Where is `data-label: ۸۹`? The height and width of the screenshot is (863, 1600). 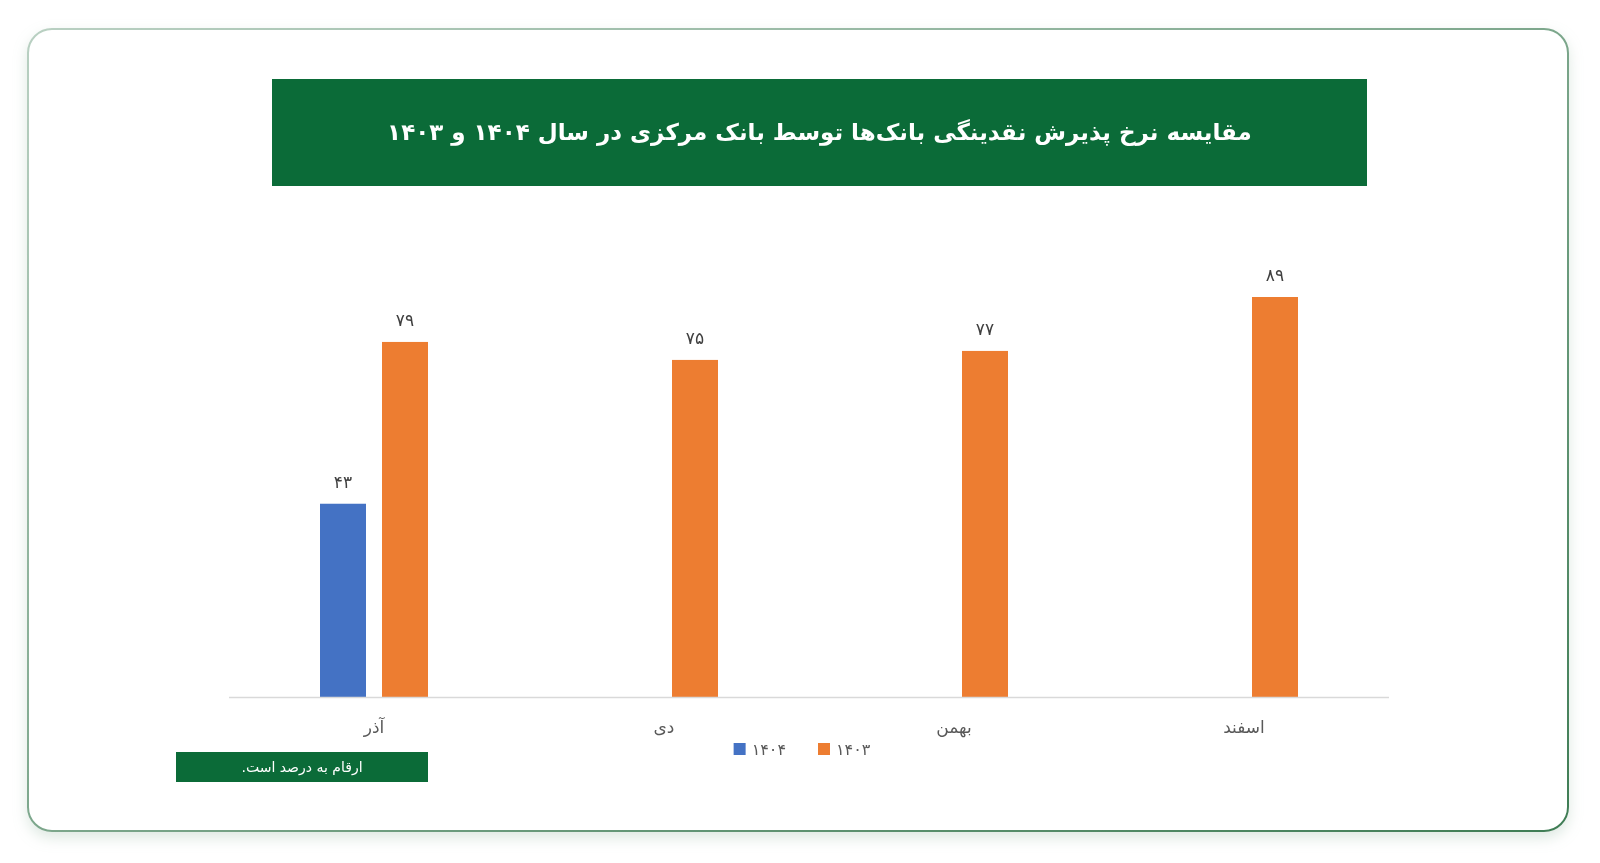
data-label: ۸۹ is located at coordinates (1275, 275).